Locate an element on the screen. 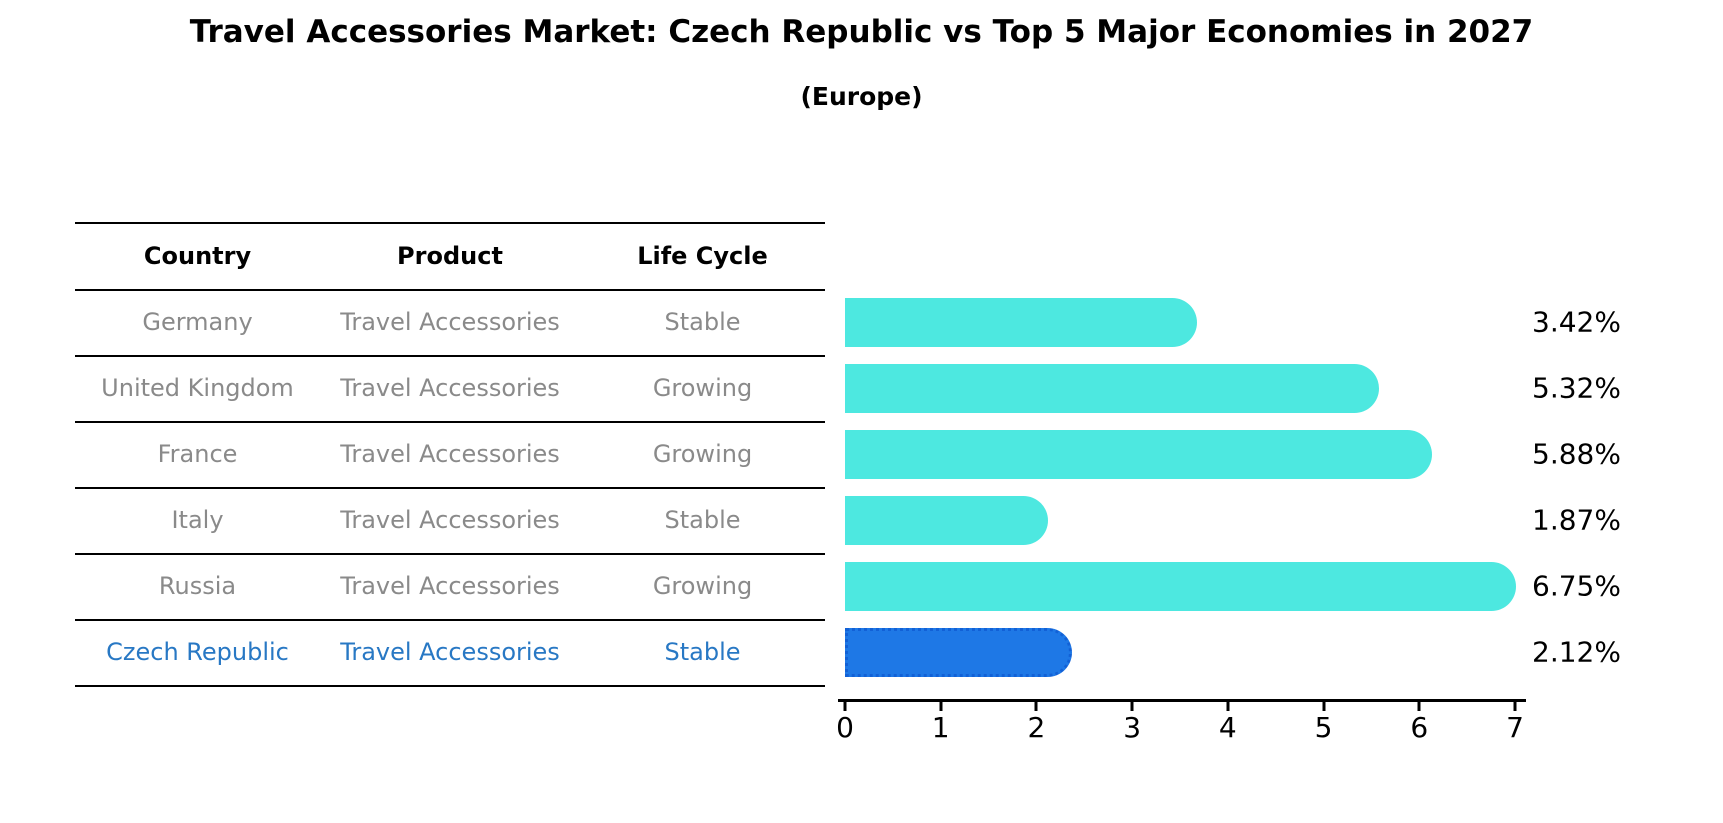  value-label: 3.42% is located at coordinates (1576, 322).